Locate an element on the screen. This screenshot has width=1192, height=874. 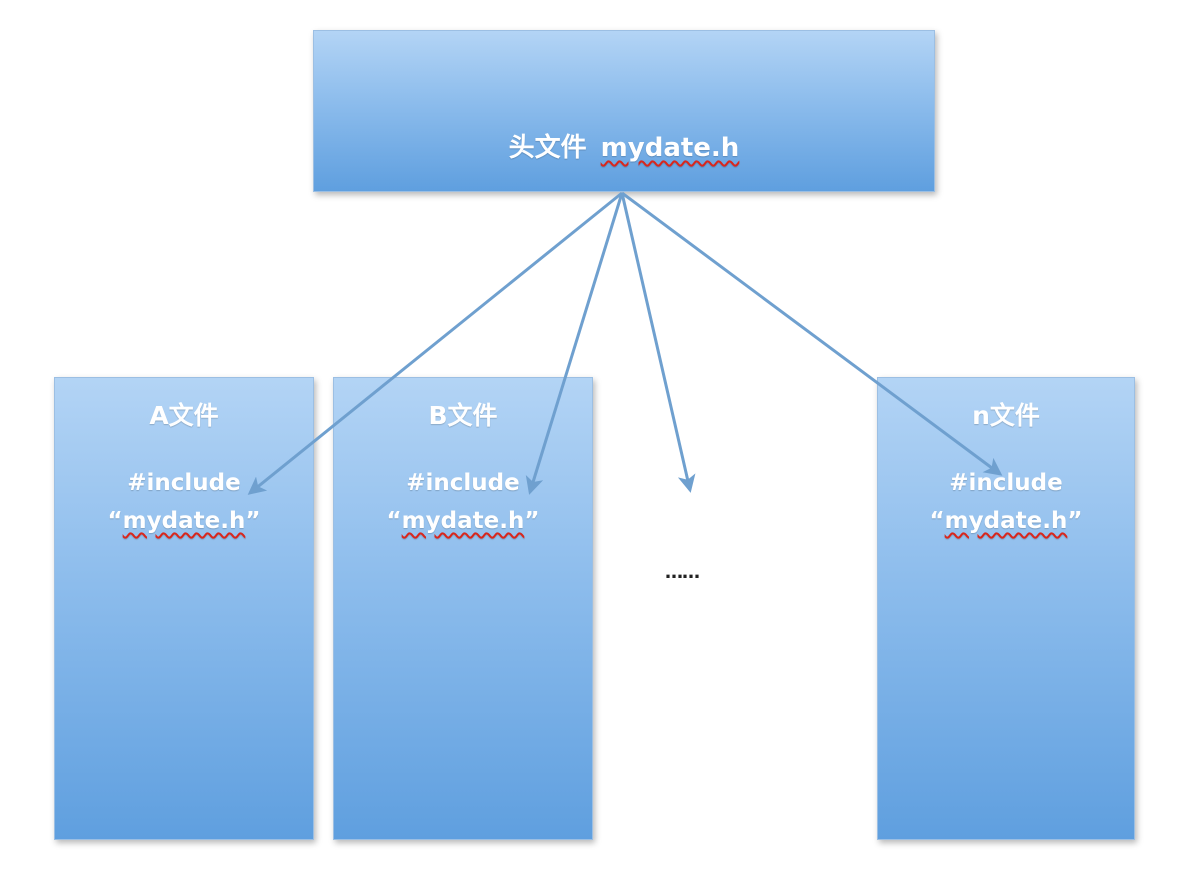
header-file-name: mydate.h is located at coordinates (670, 148).